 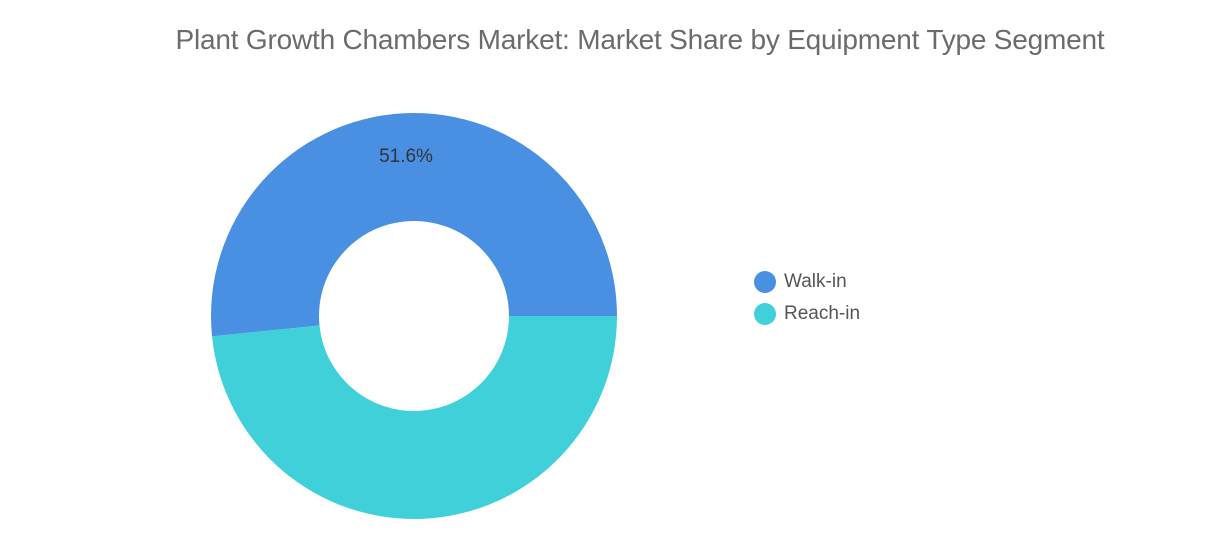 I want to click on legend-label-walk-in: Walk-in, so click(x=815, y=281).